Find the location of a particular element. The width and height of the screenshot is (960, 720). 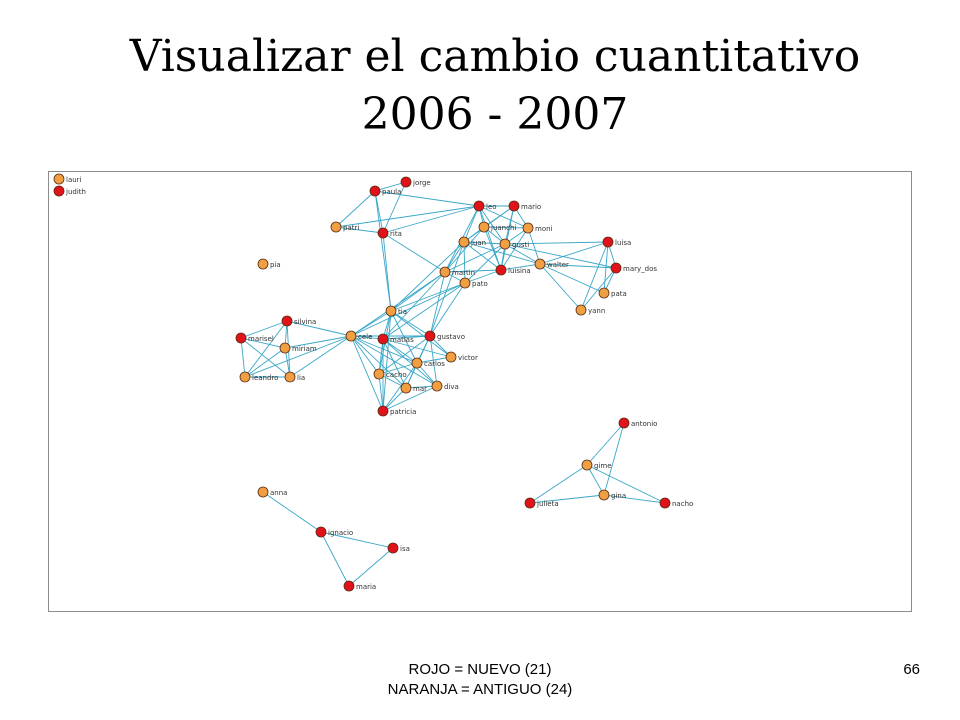

edge-matias-gustavo is located at coordinates (406, 337).